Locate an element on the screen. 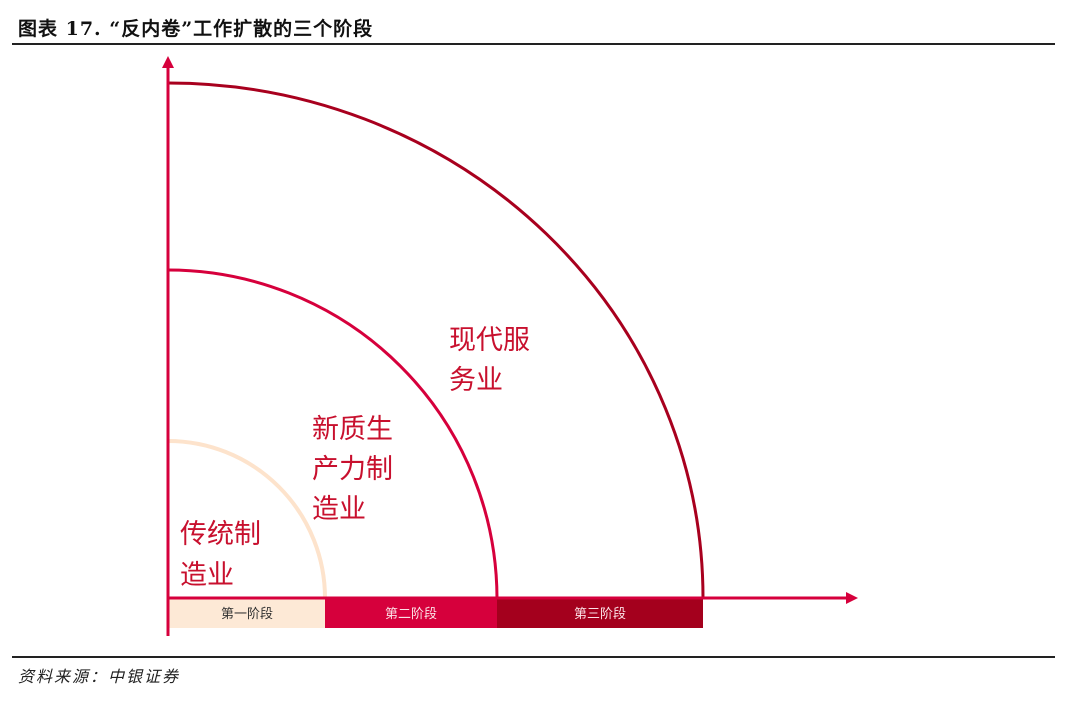 The width and height of the screenshot is (1080, 701). stage1-bar is located at coordinates (247, 613).